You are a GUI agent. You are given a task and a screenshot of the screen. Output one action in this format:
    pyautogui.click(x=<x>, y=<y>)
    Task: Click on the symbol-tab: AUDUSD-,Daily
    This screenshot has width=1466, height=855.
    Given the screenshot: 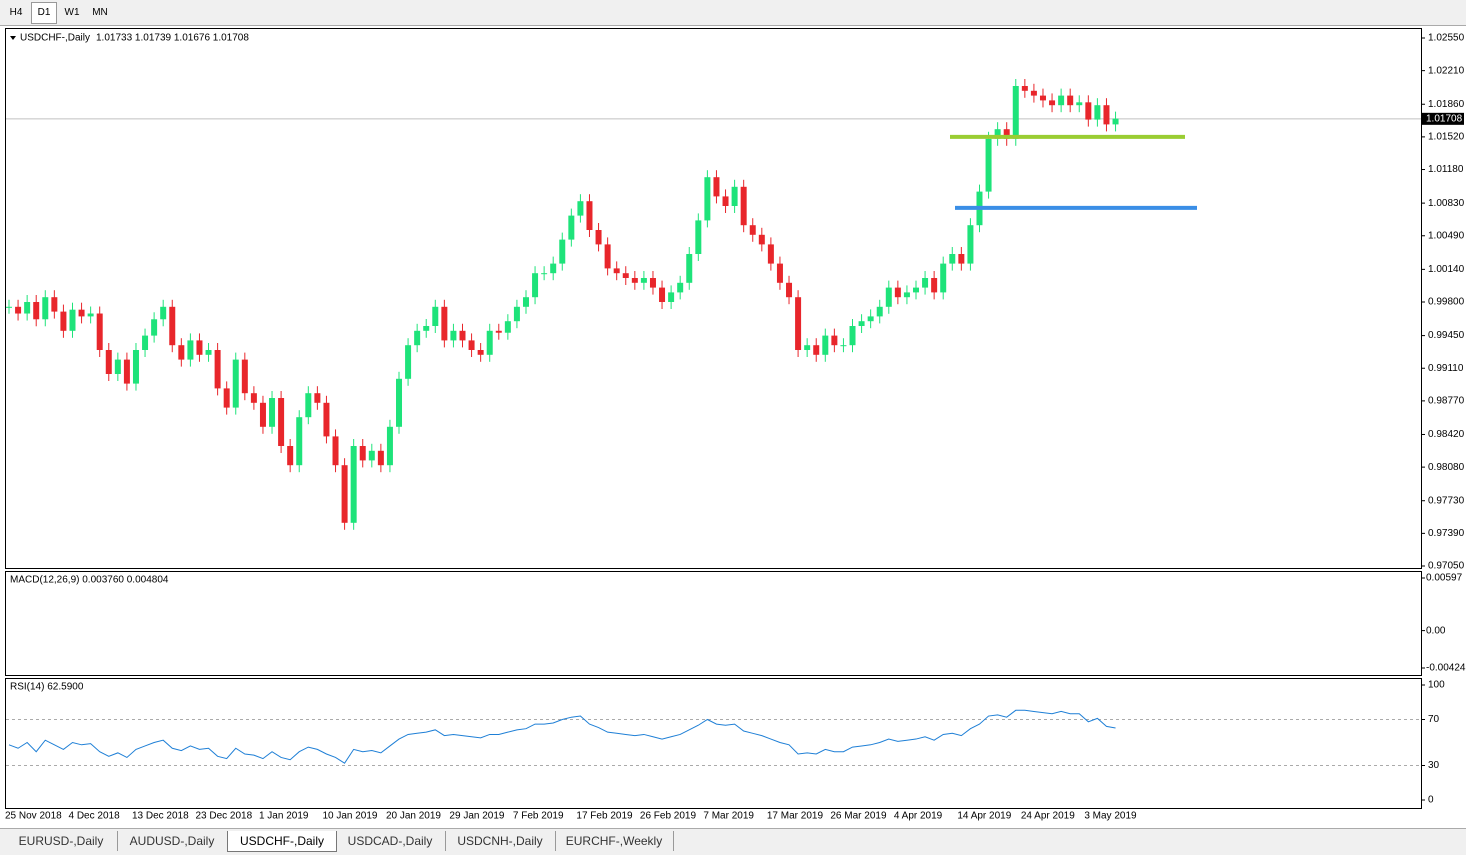 What is the action you would take?
    pyautogui.click(x=172, y=841)
    